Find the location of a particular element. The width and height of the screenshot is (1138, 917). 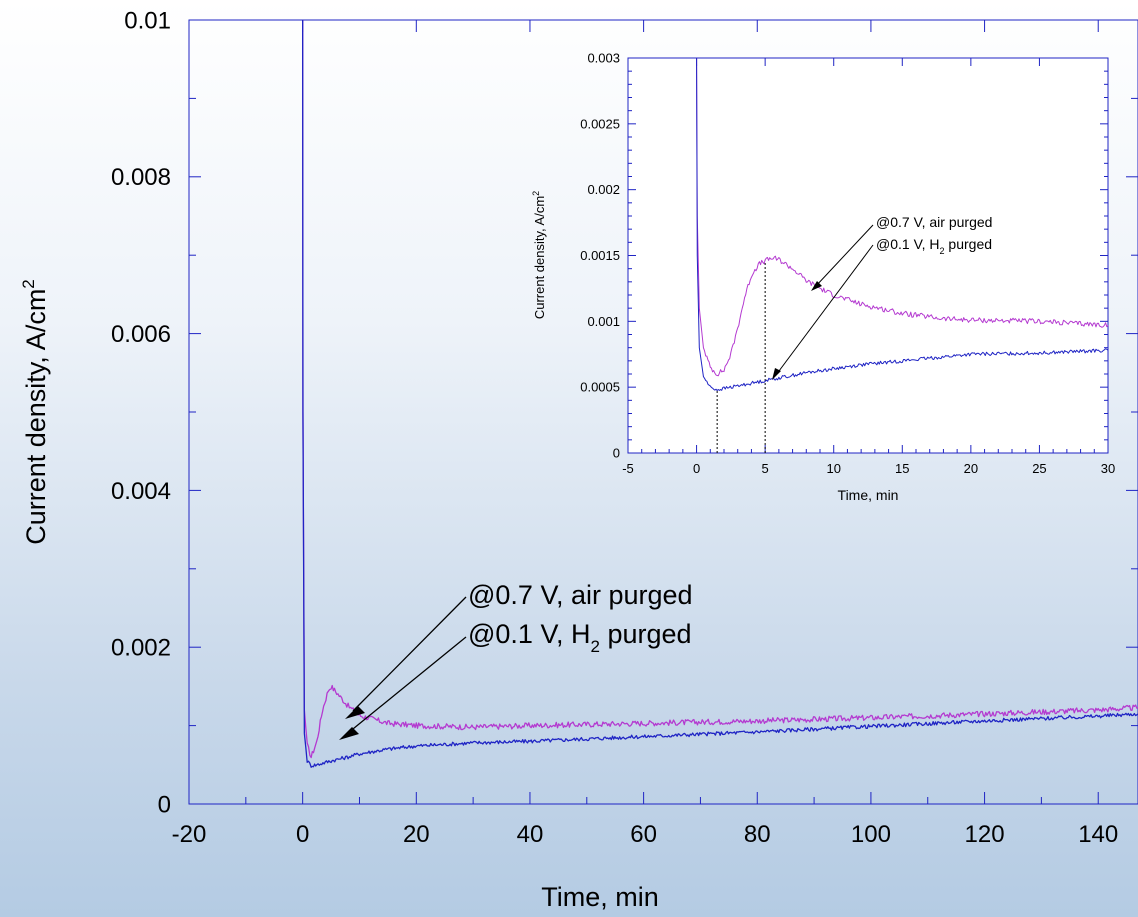

inset-y-tick-label: 0.003 is located at coordinates (603, 58).